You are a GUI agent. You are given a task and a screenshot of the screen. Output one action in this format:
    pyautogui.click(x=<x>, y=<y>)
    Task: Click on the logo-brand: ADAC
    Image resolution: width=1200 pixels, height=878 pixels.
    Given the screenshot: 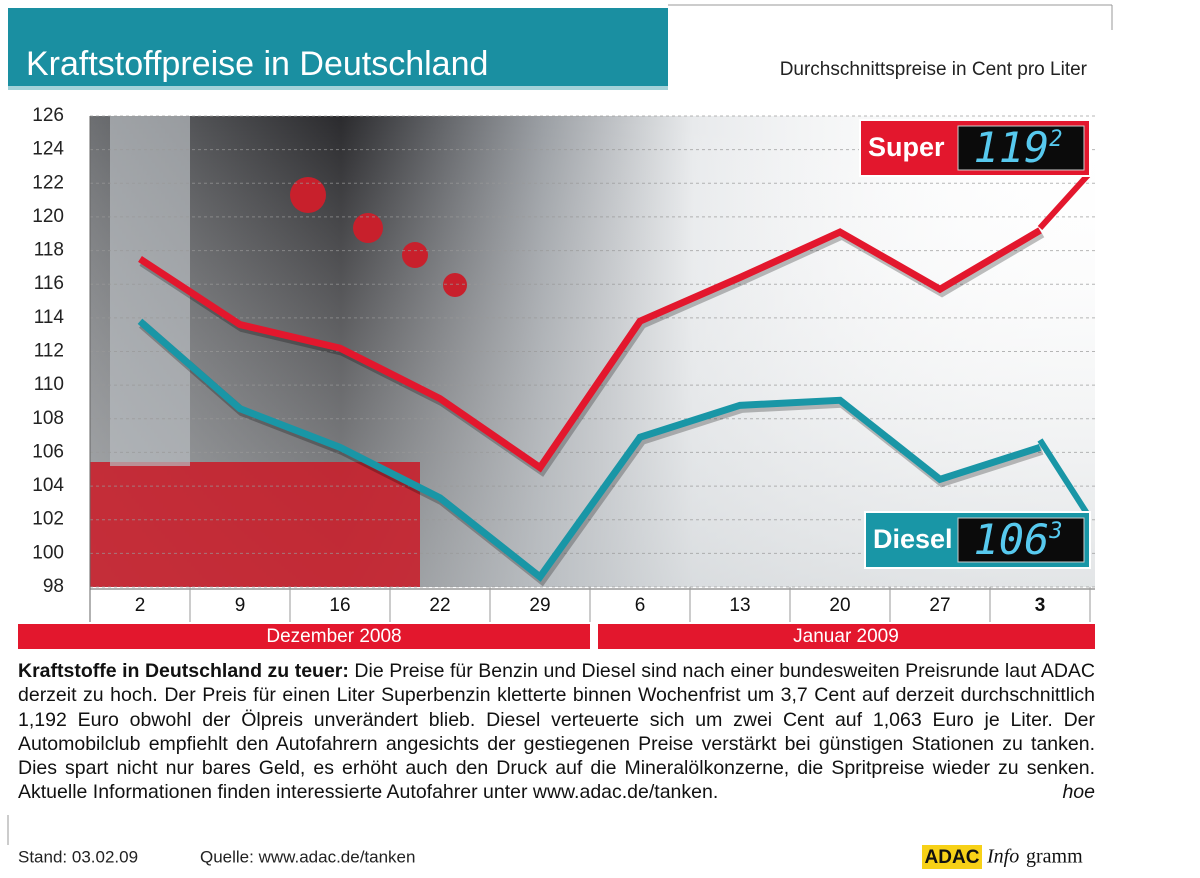 What is the action you would take?
    pyautogui.click(x=952, y=857)
    